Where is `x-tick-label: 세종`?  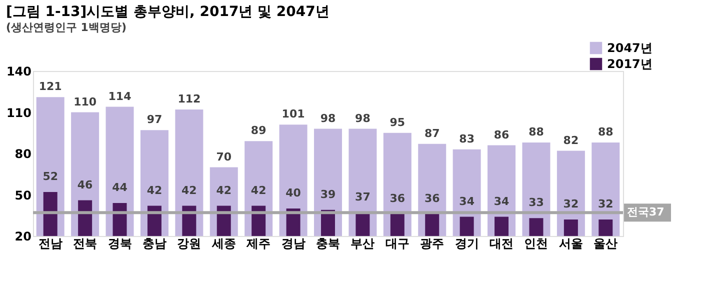
x-tick-label: 세종 is located at coordinates (223, 243).